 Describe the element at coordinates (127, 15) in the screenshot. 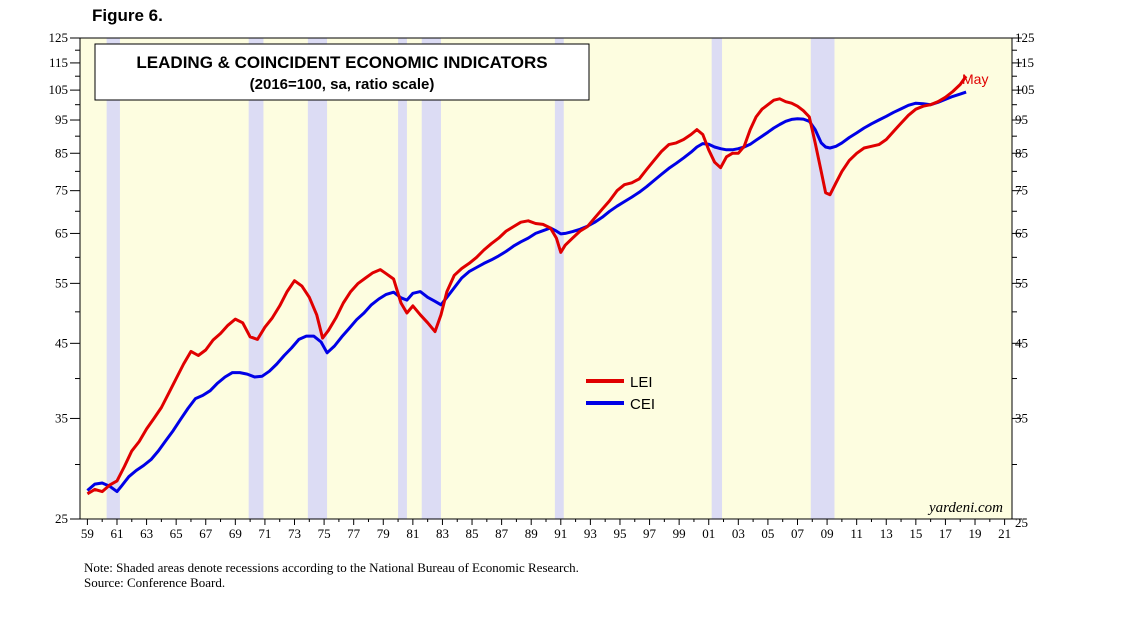

I see `figure-label: Figure 6.` at that location.